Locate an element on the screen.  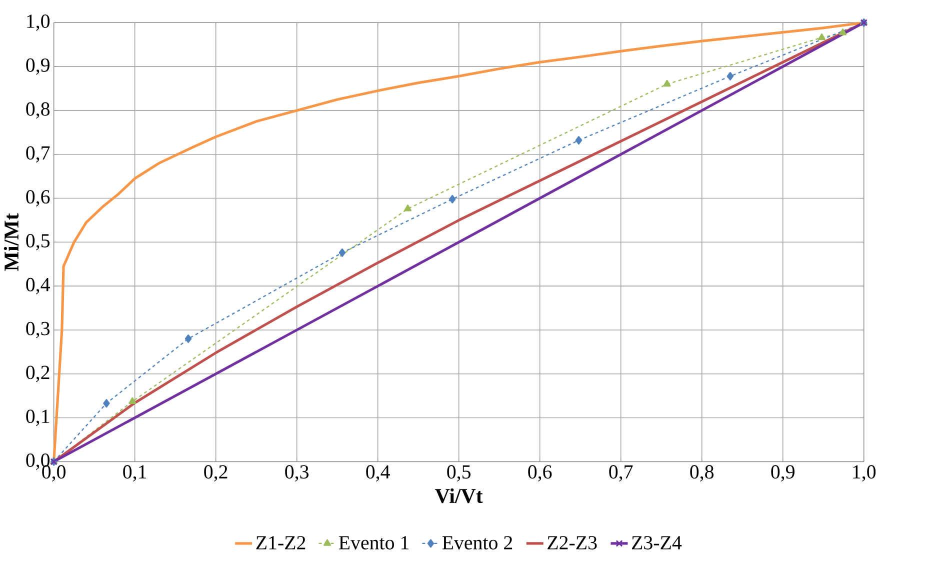
legend-label: Evento 1 is located at coordinates (373, 543).